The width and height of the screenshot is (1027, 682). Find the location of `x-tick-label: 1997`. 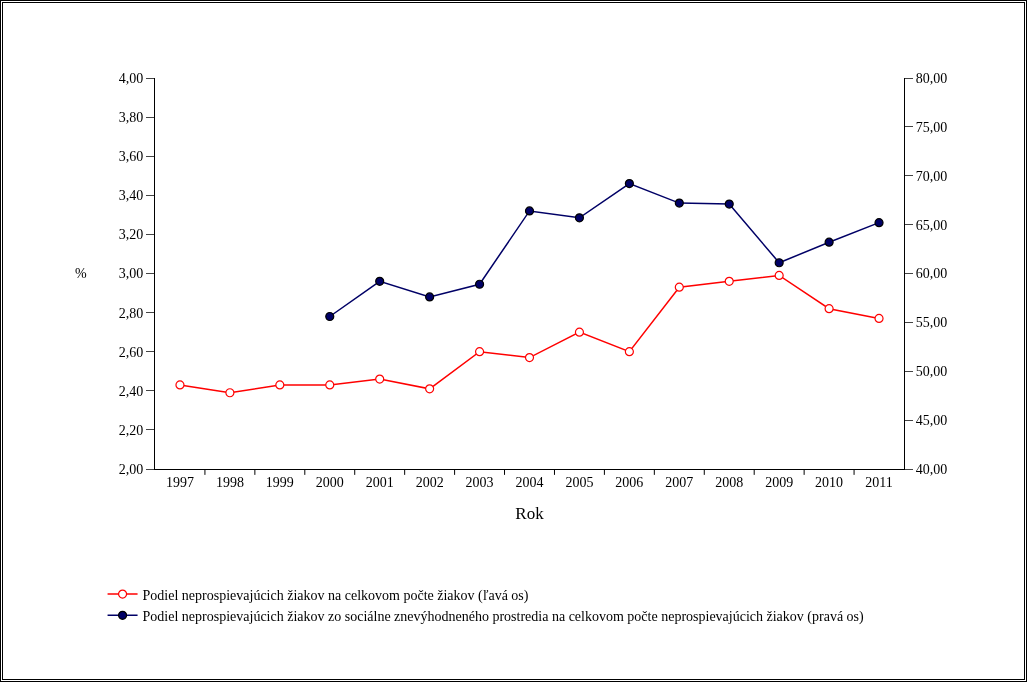

x-tick-label: 1997 is located at coordinates (179, 482).